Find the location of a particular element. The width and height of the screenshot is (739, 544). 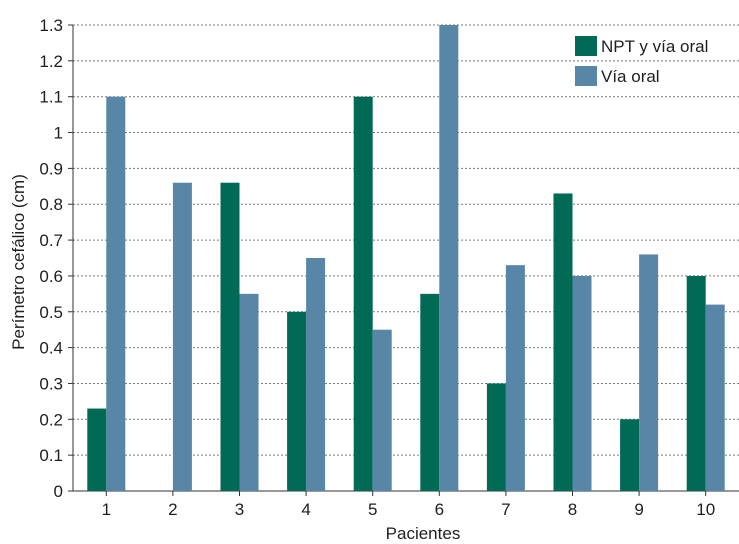

x-tick-labels: 1 2 3 4 5 6 7 8 9 10 is located at coordinates (409, 509).